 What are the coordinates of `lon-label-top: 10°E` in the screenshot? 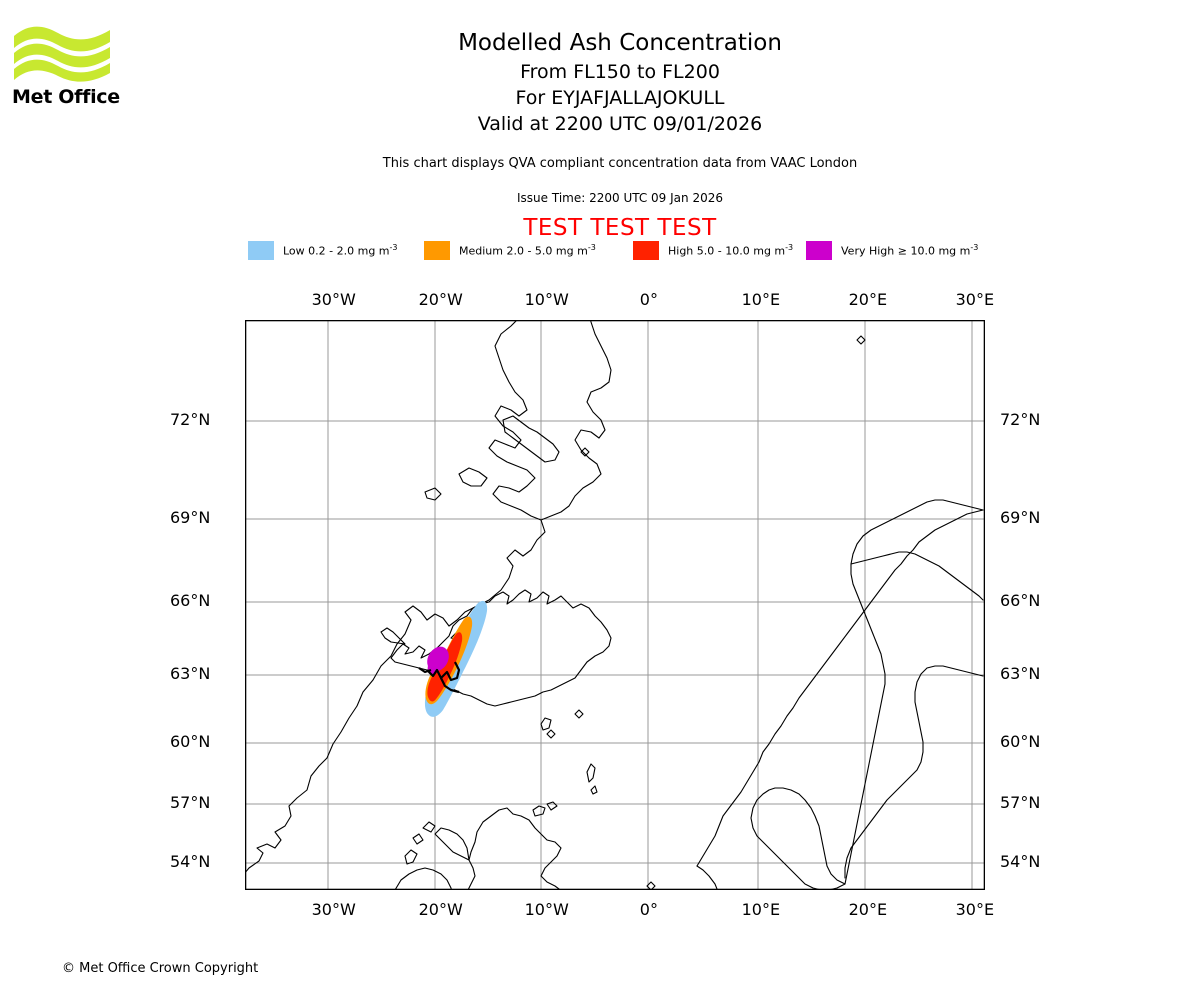 It's located at (761, 299).